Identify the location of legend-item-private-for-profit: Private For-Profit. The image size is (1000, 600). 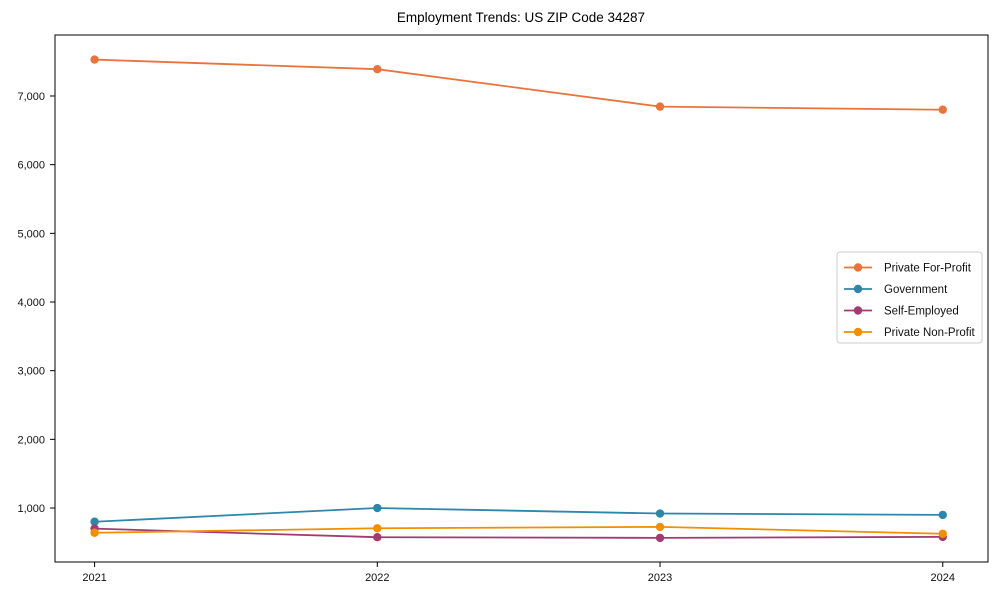
(908, 269).